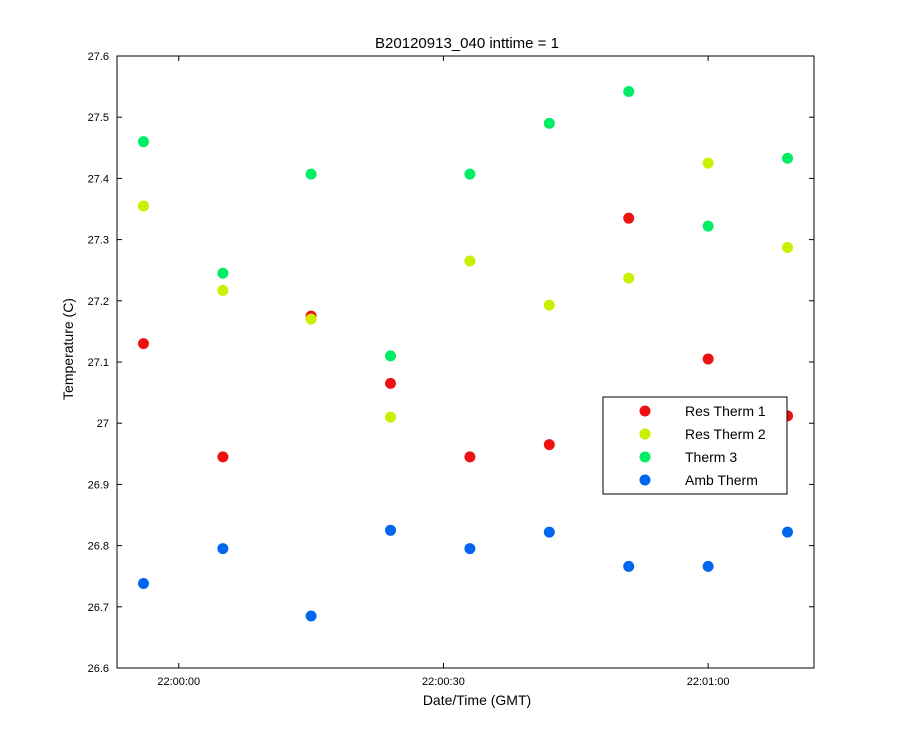  Describe the element at coordinates (467, 43) in the screenshot. I see `chart-title: B20120913_040 inttime = 1` at that location.